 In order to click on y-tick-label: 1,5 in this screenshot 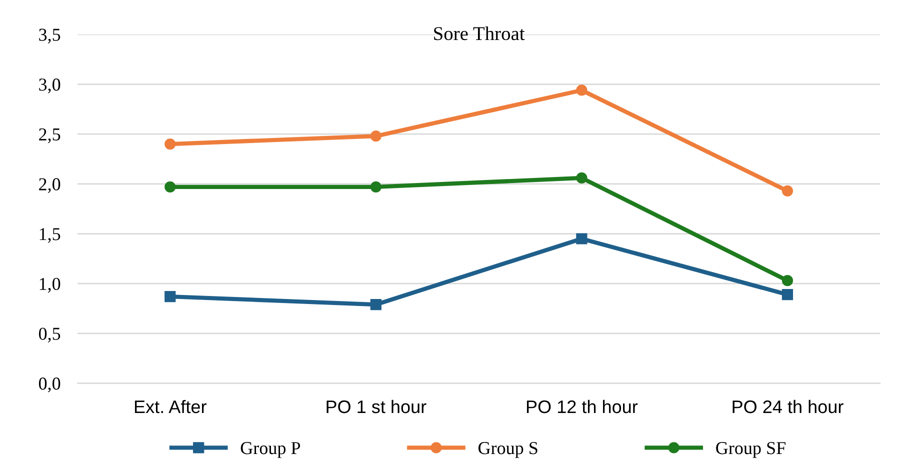, I will do `click(50, 235)`.